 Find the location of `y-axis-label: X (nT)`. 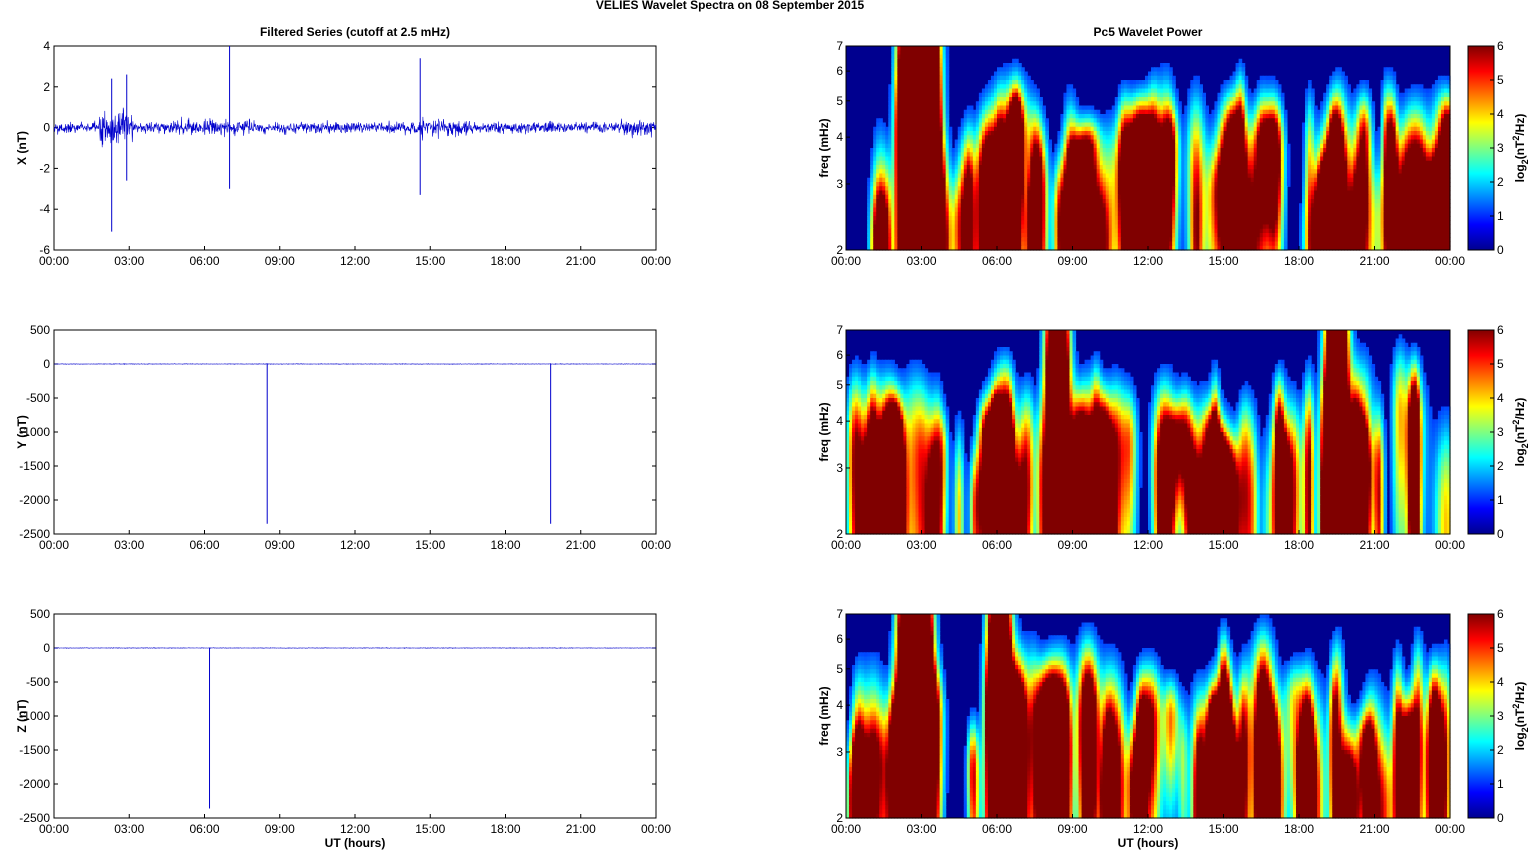

y-axis-label: X (nT) is located at coordinates (22, 148).